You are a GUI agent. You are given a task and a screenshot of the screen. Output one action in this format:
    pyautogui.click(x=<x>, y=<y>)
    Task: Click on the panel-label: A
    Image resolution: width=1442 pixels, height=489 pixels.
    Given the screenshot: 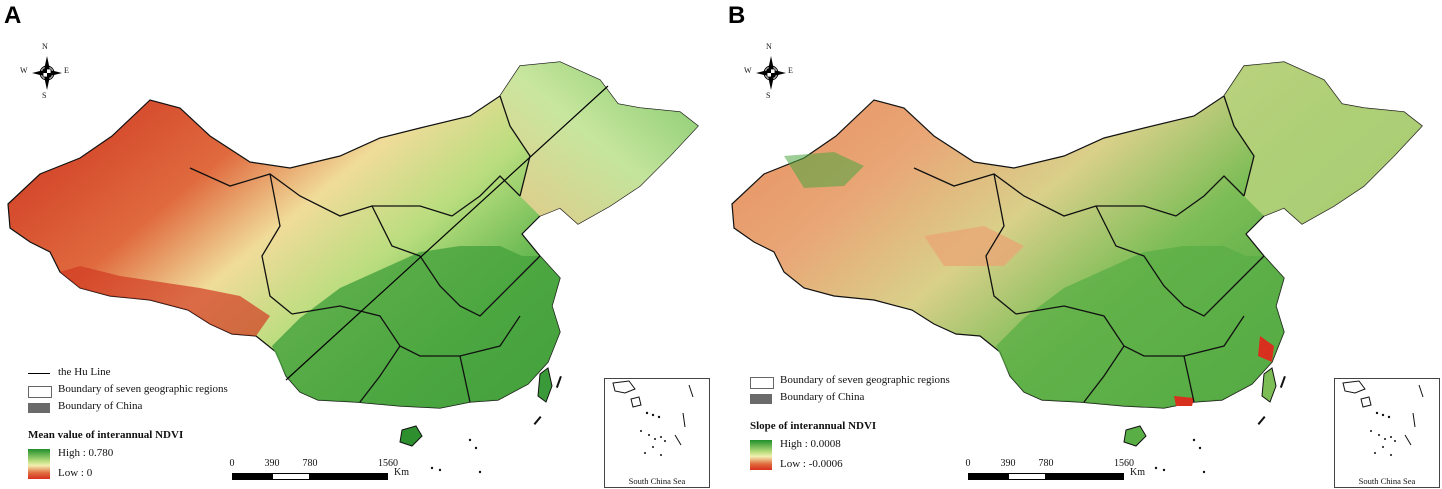 What is the action you would take?
    pyautogui.click(x=13, y=15)
    